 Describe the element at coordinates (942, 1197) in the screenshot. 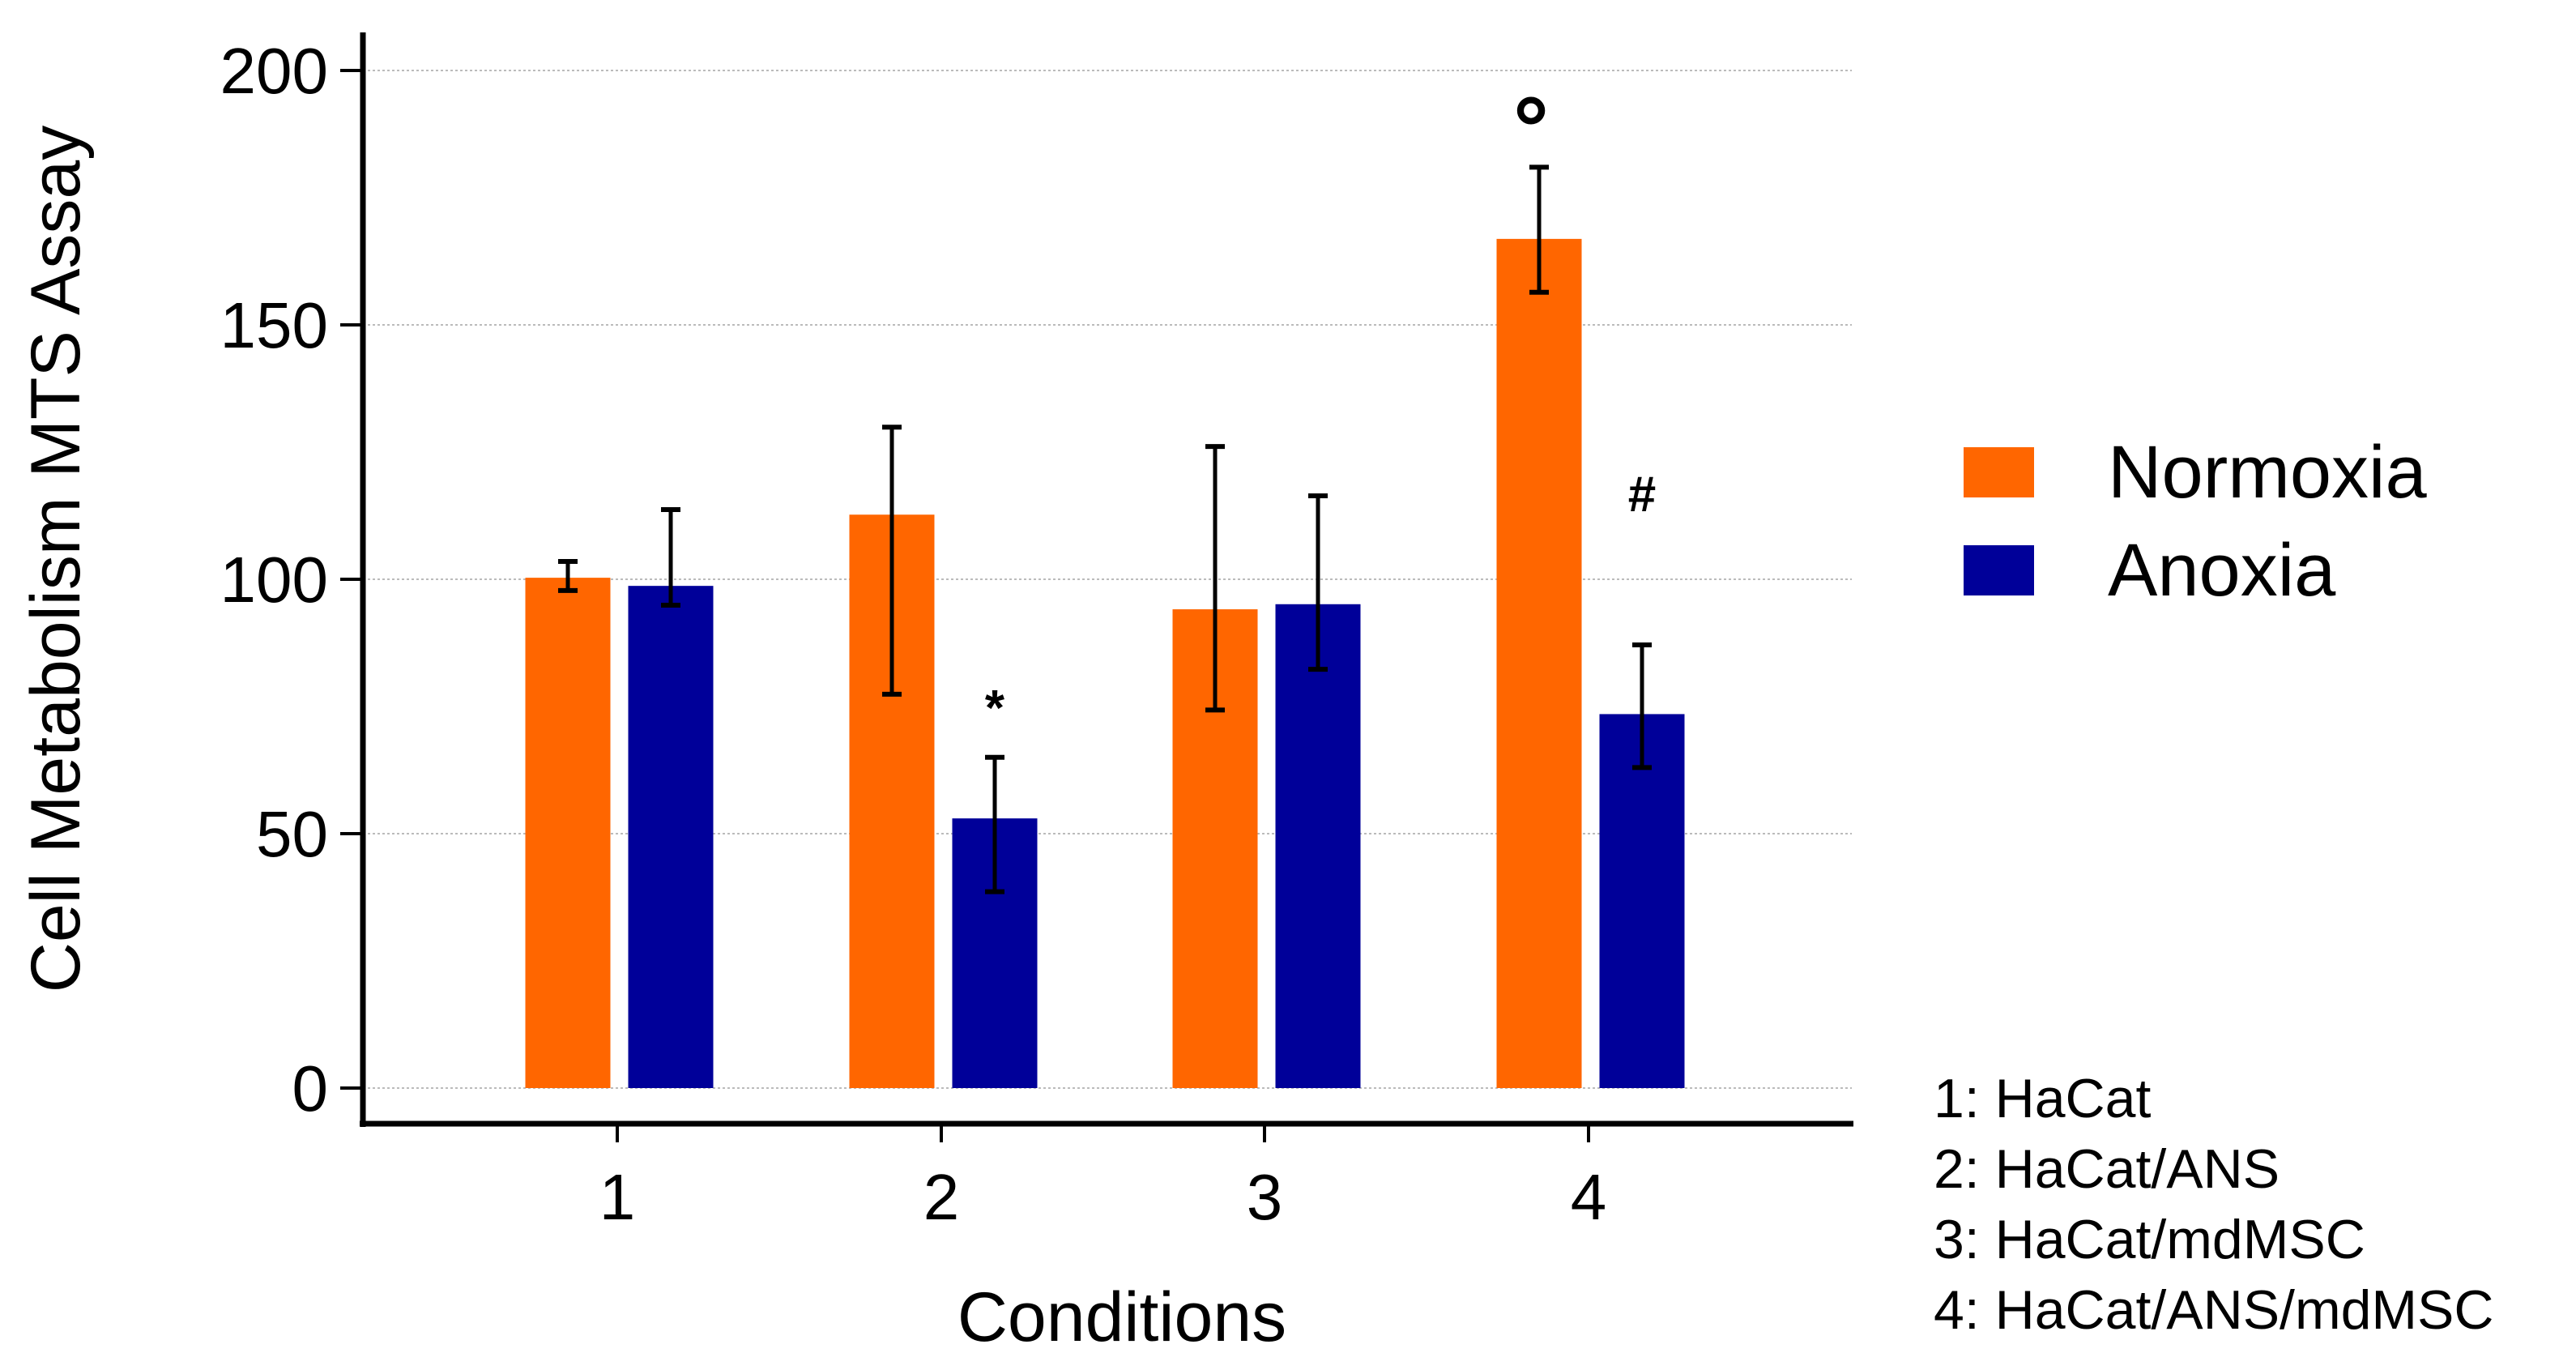

I see `x-tick-label: 2` at that location.